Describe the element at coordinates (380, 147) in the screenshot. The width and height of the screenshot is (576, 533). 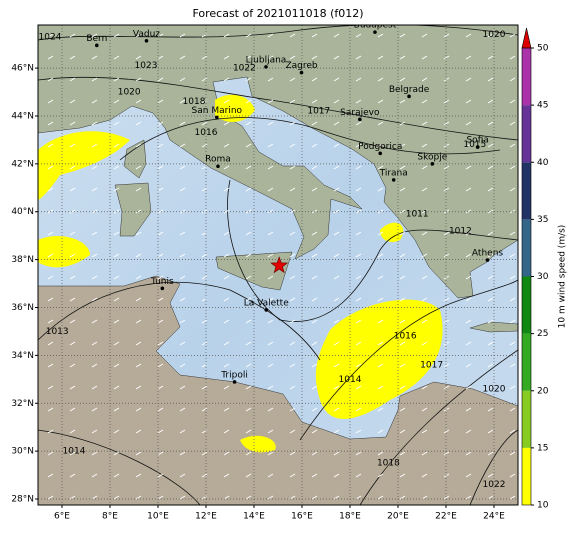
I see `city-label: Podgorica` at that location.